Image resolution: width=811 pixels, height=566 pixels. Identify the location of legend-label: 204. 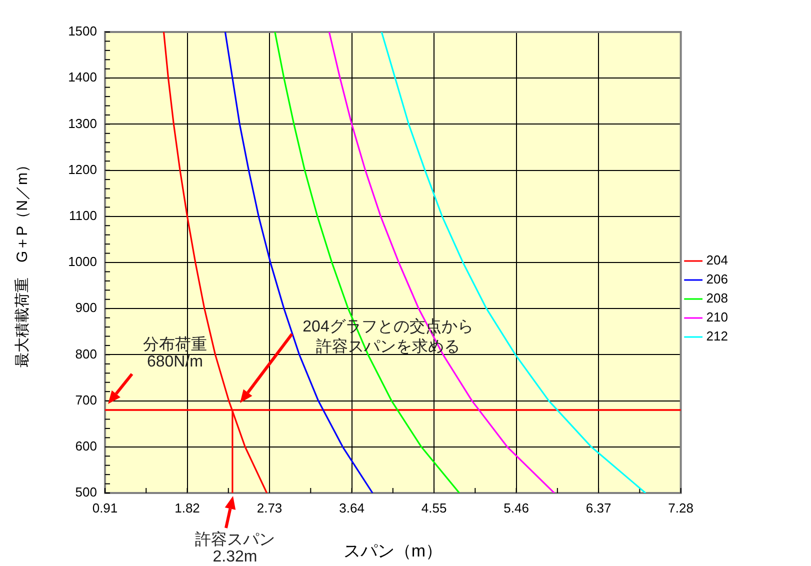
(717, 260).